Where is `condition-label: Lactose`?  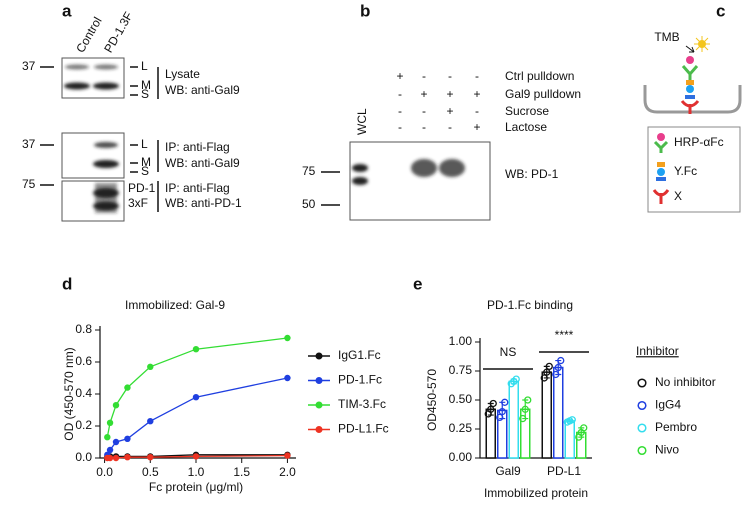 condition-label: Lactose is located at coordinates (526, 127).